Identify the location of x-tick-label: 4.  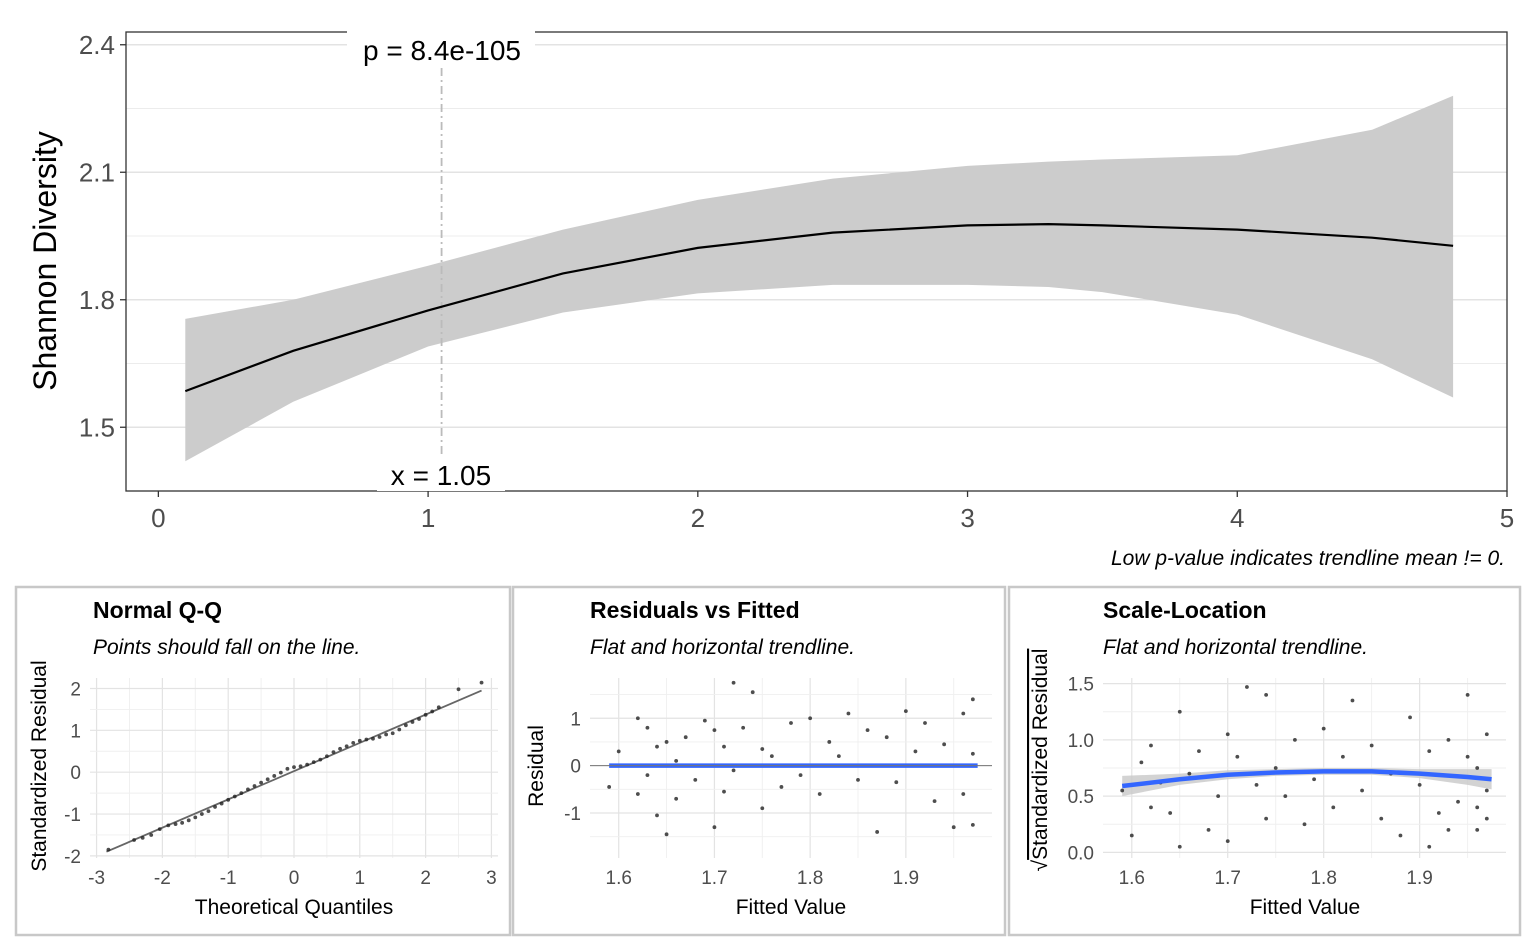
(1237, 518).